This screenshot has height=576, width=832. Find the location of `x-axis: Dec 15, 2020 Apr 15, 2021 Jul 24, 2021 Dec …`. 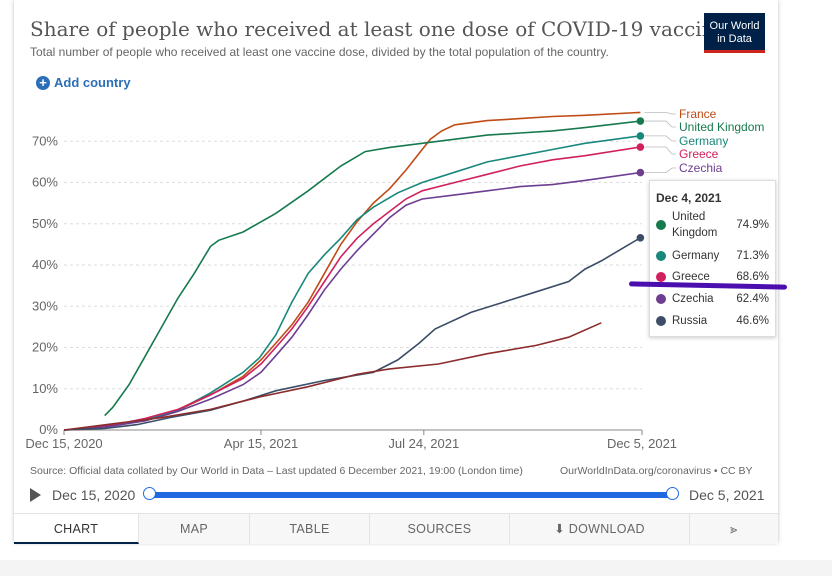

x-axis: Dec 15, 2020 Apr 15, 2021 Jul 24, 2021 Dec … is located at coordinates (351, 440).